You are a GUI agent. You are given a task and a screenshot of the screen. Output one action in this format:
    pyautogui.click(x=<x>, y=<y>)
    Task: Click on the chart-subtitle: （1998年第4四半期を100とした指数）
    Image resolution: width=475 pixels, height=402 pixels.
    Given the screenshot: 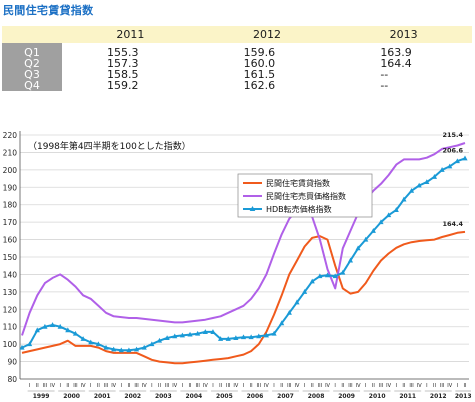 What is the action you would take?
    pyautogui.click(x=109, y=146)
    